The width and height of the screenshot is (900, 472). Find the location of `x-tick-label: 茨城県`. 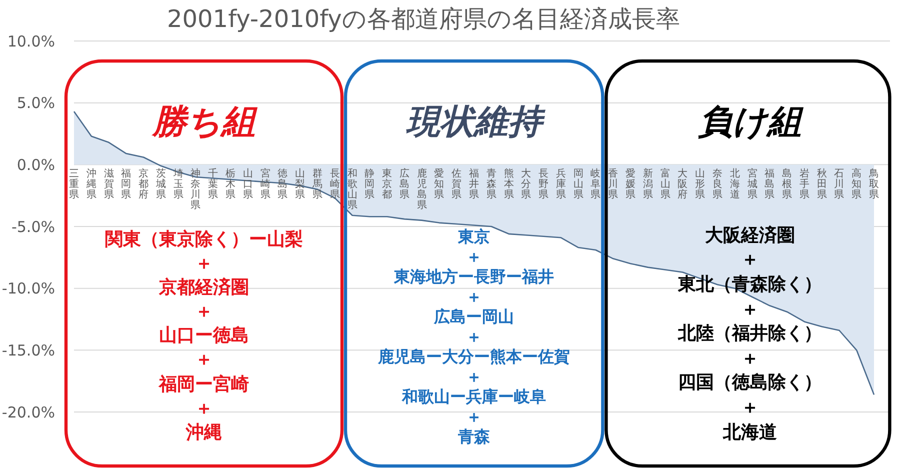

x-tick-label: 茨城県 is located at coordinates (160, 184).